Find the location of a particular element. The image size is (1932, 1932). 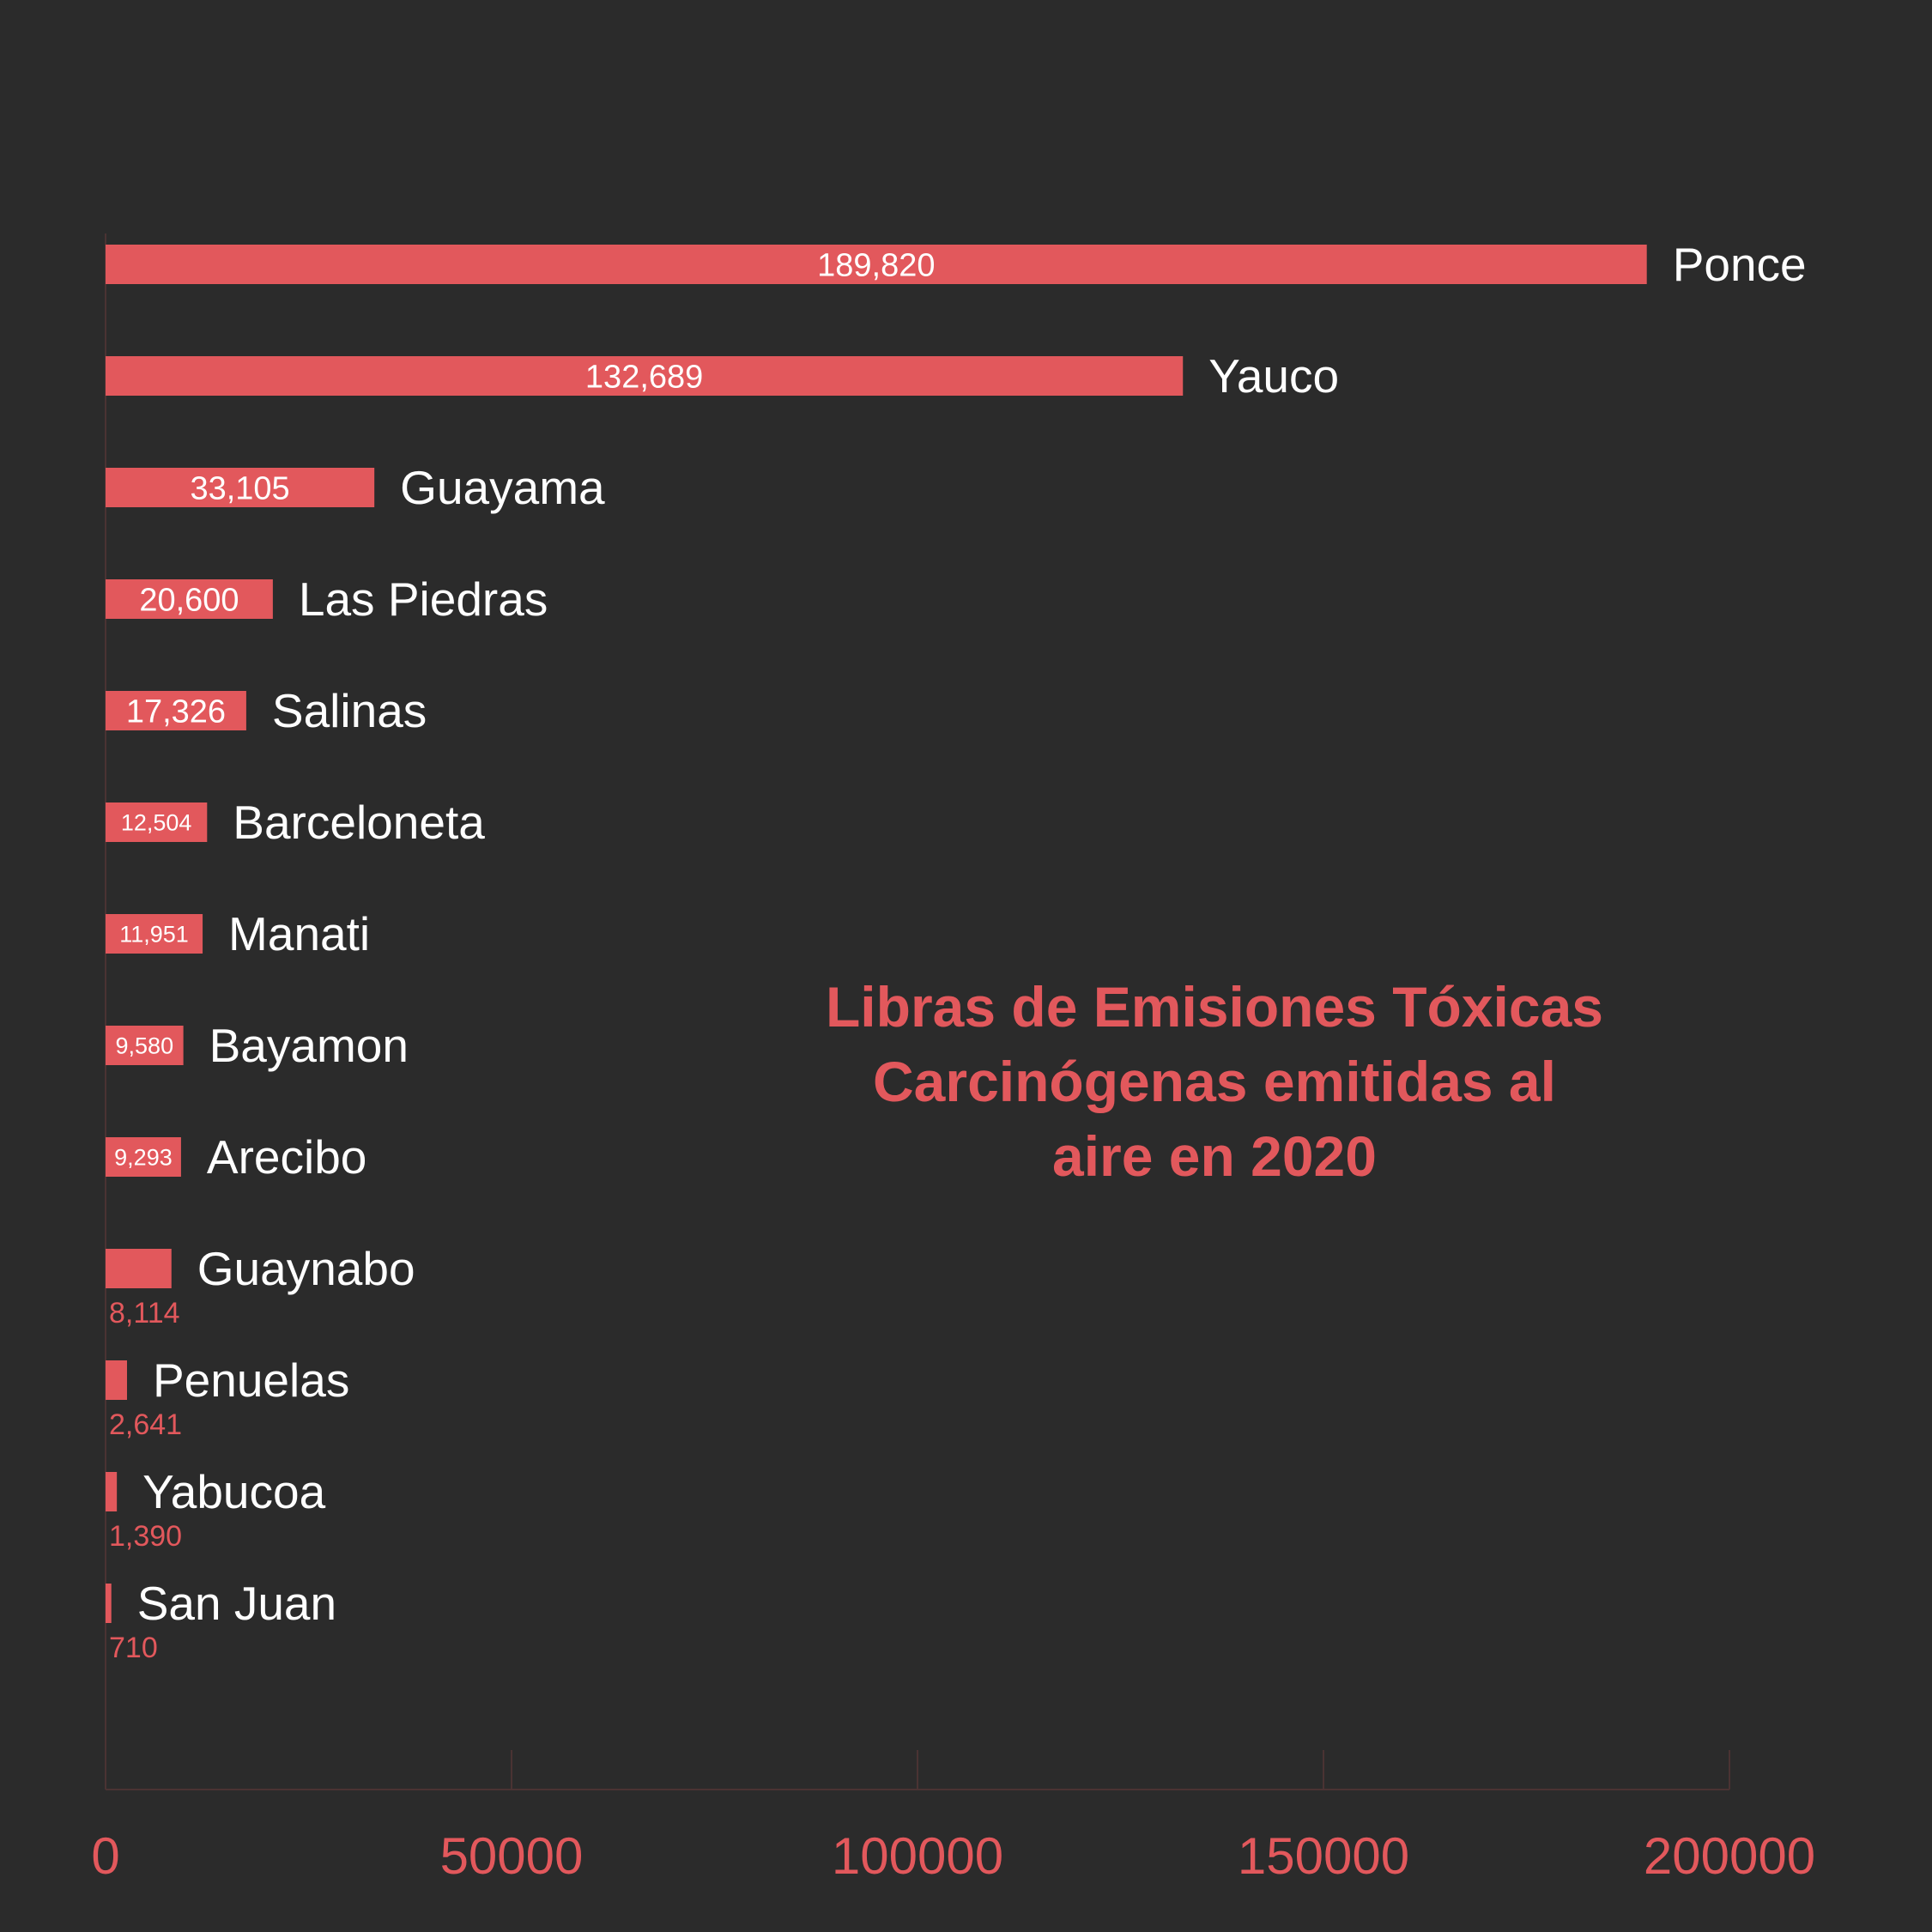

value-label: 20,600 is located at coordinates (189, 600).